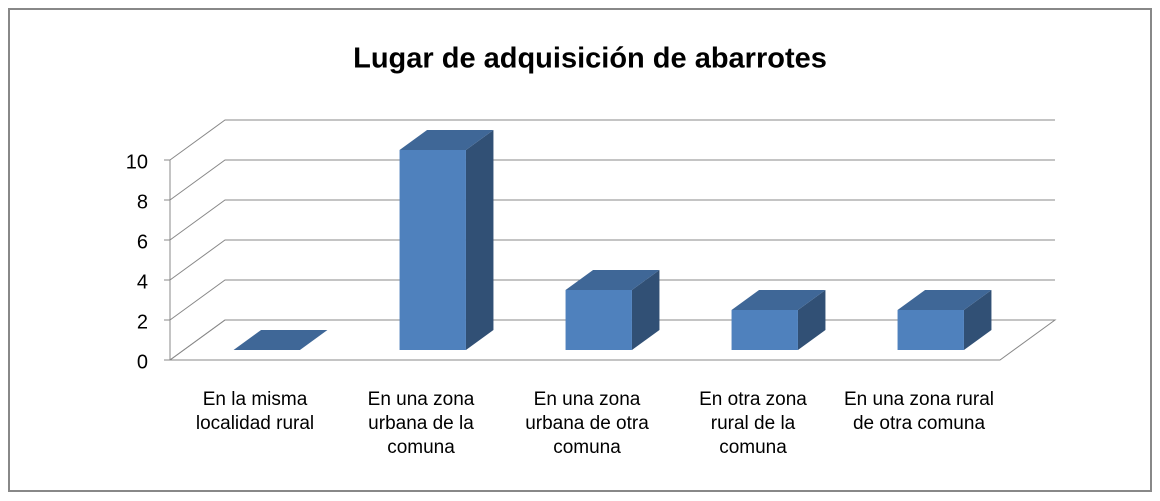 This screenshot has height=501, width=1160. Describe the element at coordinates (142, 202) in the screenshot. I see `y-tick-label: 8` at that location.